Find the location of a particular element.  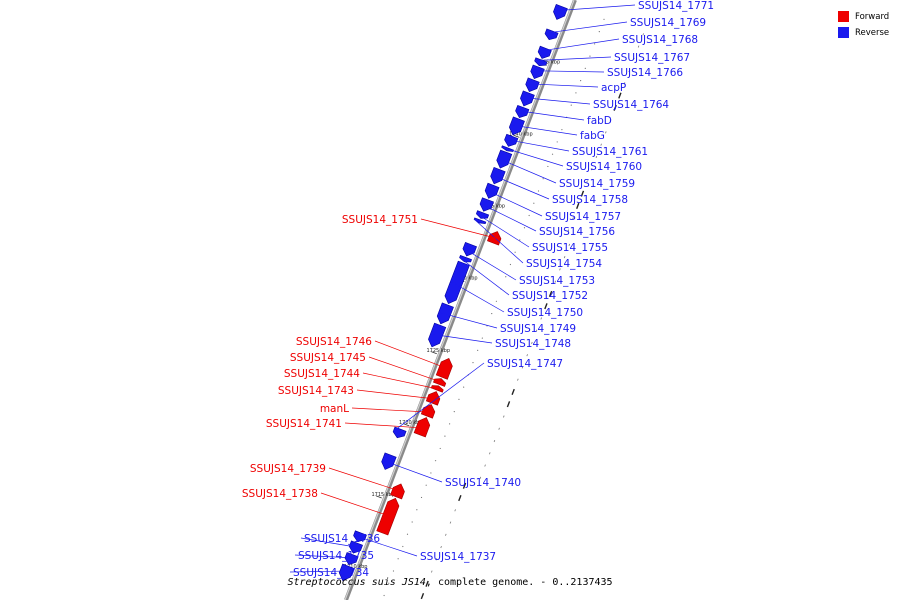

gene-label: SSUJS14_1736 is located at coordinates (342, 539).